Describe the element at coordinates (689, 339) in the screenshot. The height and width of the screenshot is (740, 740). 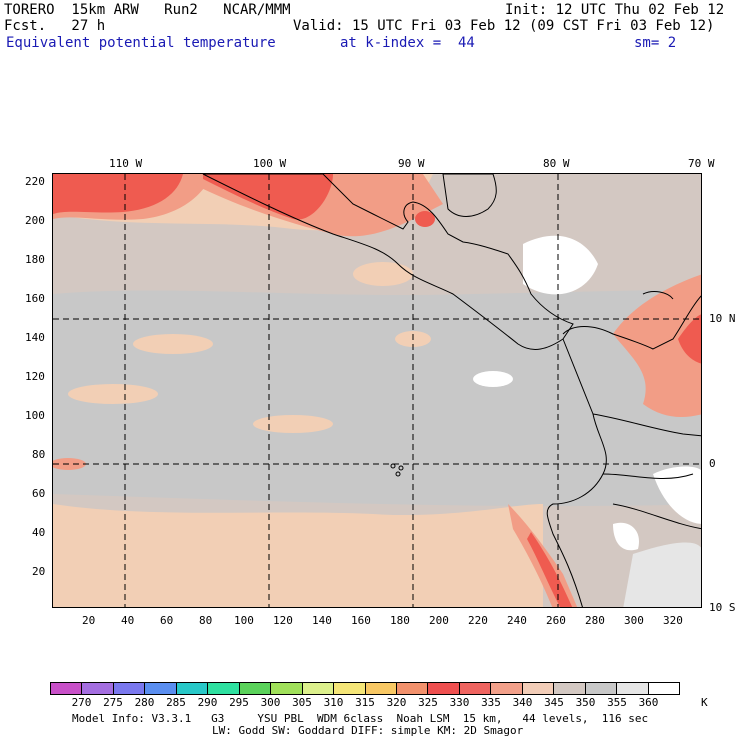
I see `red-venezuela` at that location.